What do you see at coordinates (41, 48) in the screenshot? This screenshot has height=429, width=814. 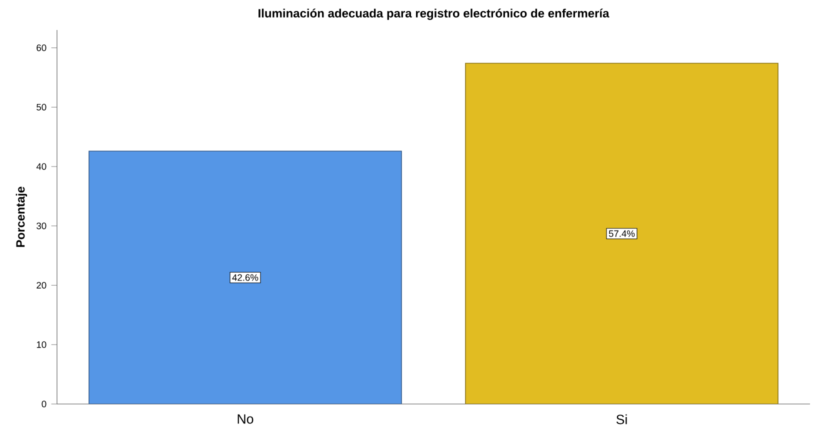 I see `y-tick-label: 60` at bounding box center [41, 48].